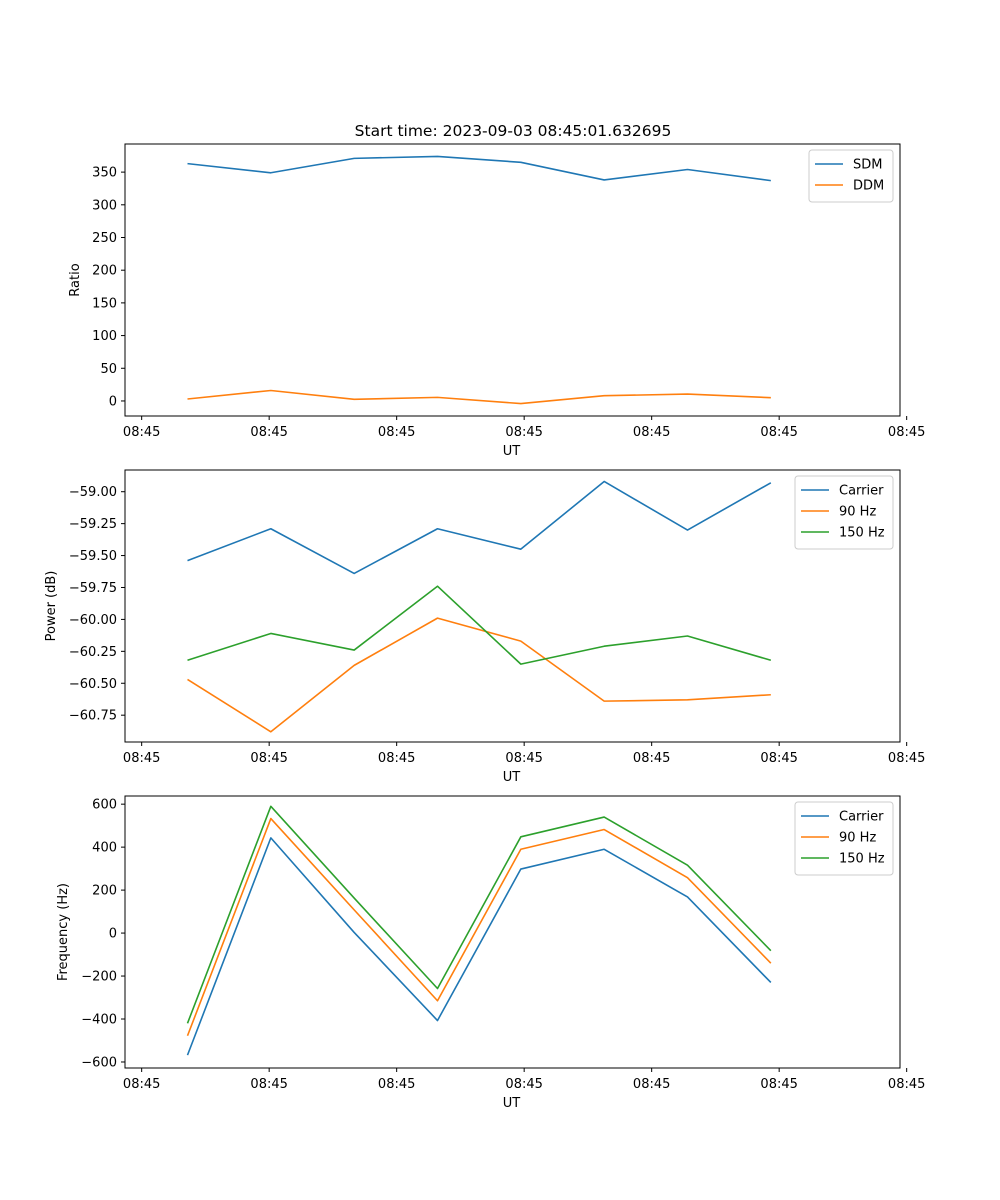  Describe the element at coordinates (104, 303) in the screenshot. I see `y-tick-label: 150` at that location.